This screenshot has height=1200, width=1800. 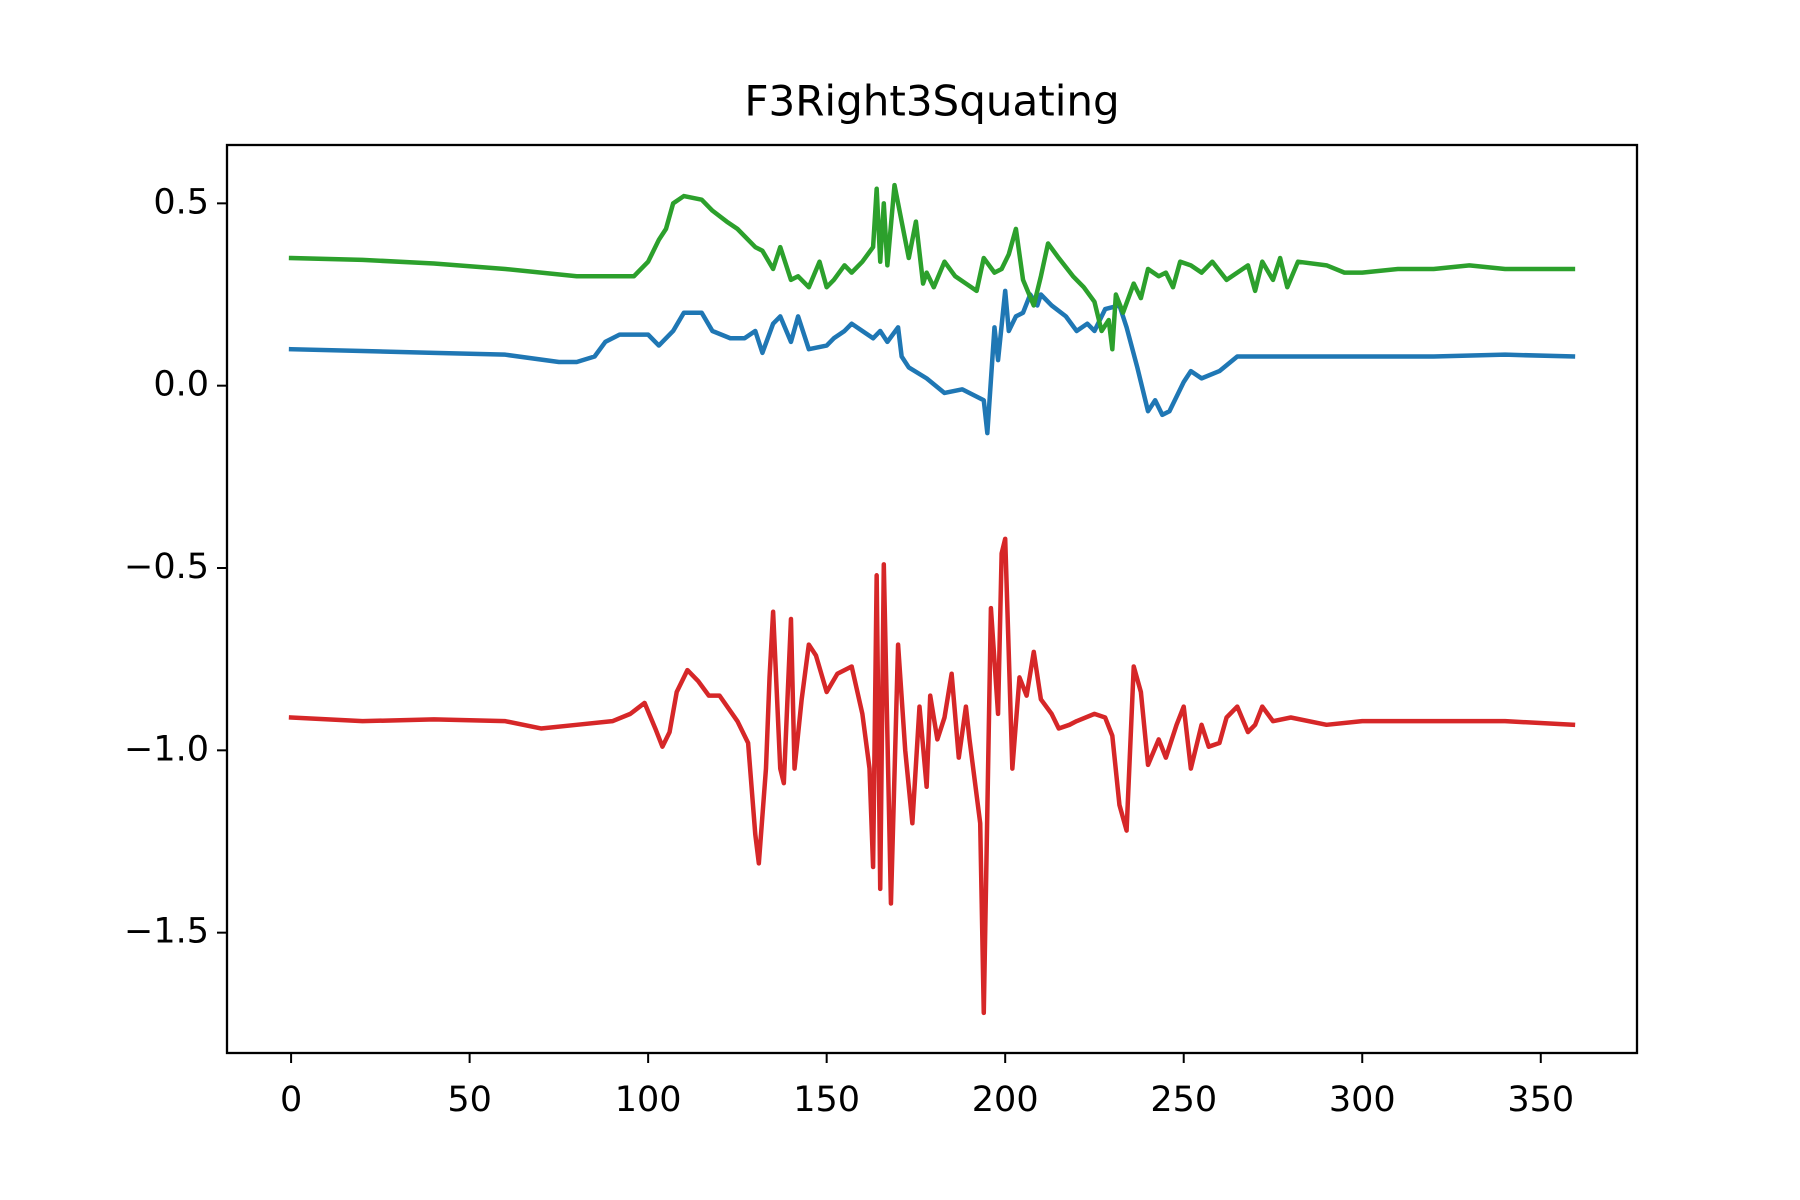 What do you see at coordinates (1362, 1100) in the screenshot?
I see `x-tick-label: 300` at bounding box center [1362, 1100].